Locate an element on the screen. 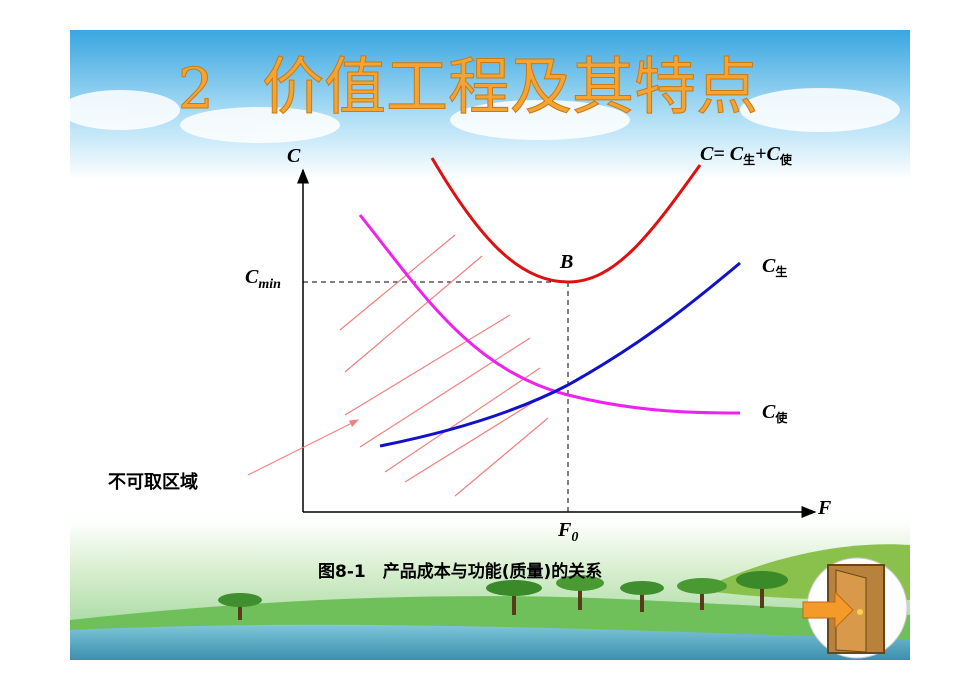 The width and height of the screenshot is (980, 692). clouds is located at coordinates (480, 115).